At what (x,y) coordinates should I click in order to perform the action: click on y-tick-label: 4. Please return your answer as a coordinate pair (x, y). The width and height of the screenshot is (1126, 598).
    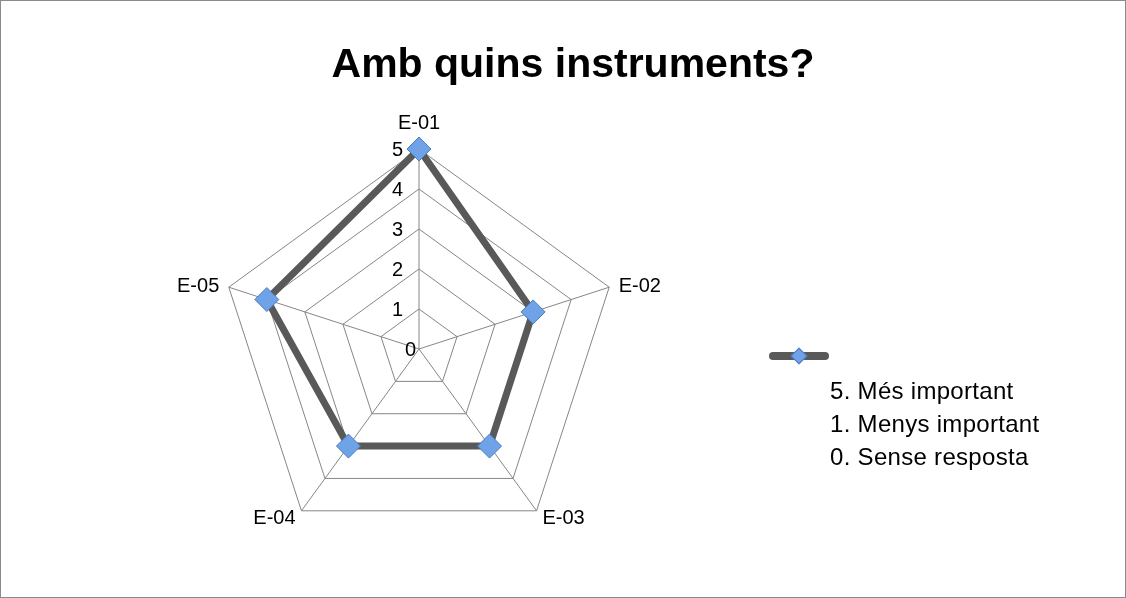
    Looking at the image, I should click on (397, 188).